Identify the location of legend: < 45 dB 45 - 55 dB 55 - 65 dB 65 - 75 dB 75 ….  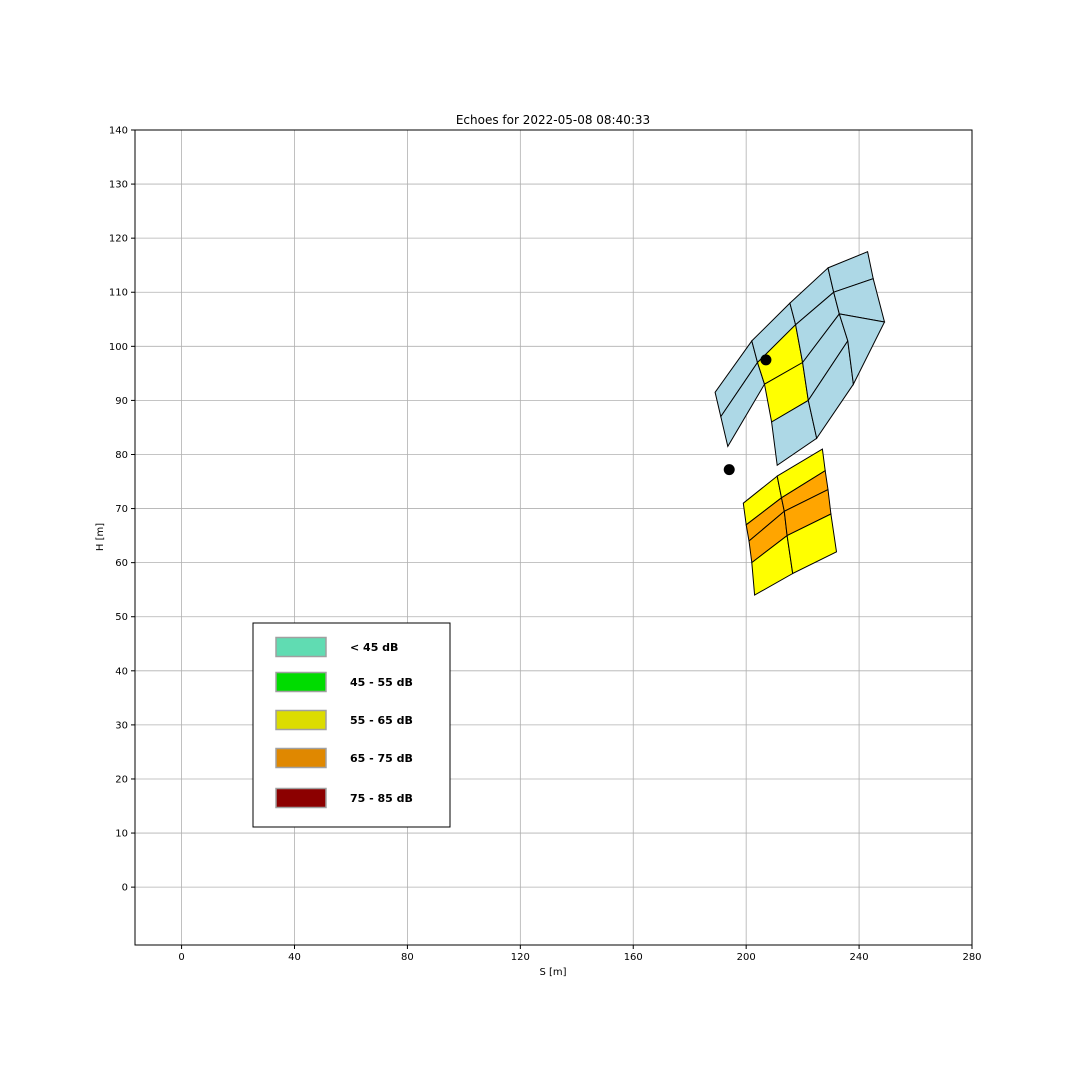
(351, 725).